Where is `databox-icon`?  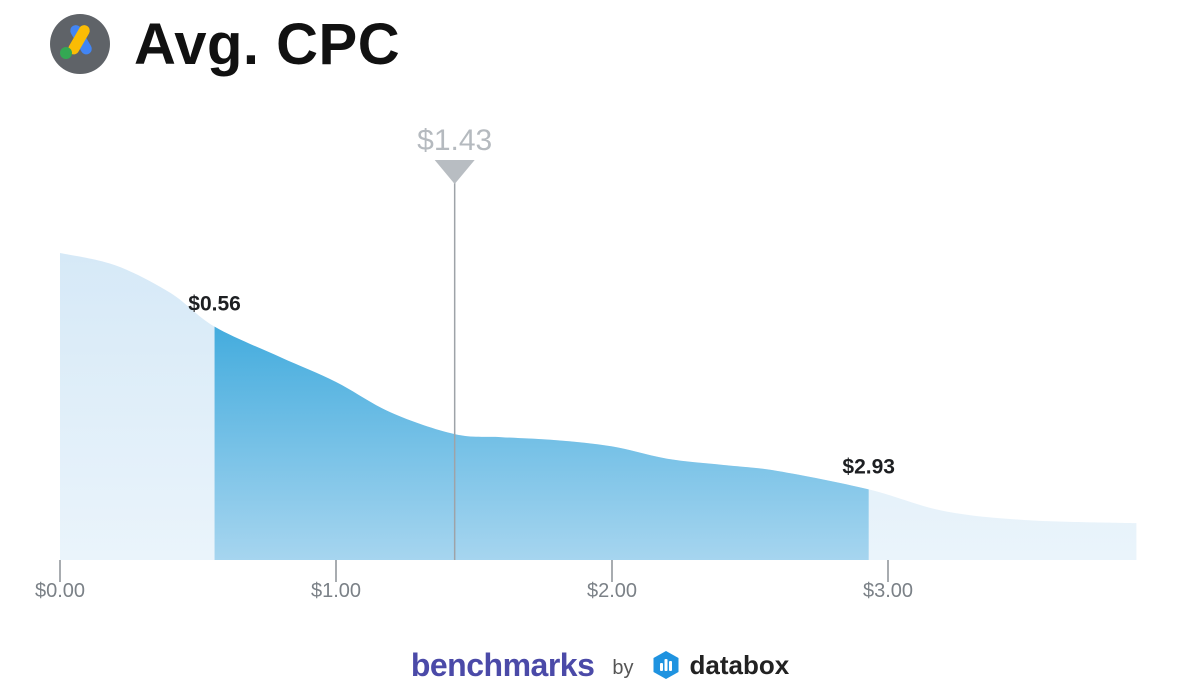
databox-icon is located at coordinates (666, 665).